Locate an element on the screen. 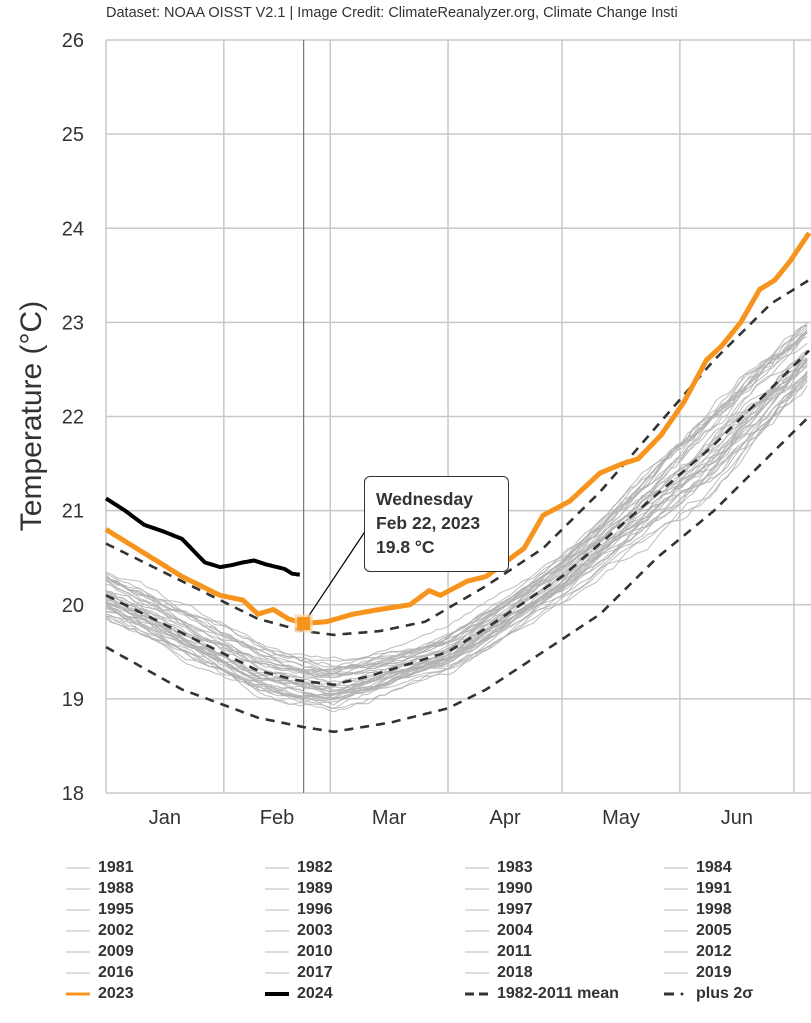  legend-item: 1991 is located at coordinates (698, 889).